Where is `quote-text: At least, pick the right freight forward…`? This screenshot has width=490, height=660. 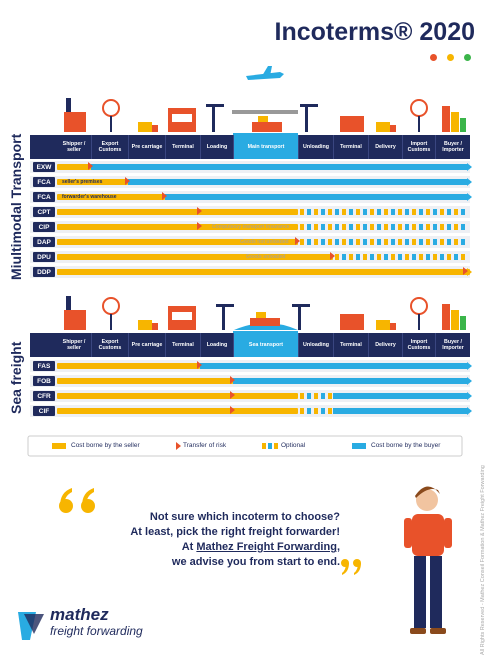
quote-text: At least, pick the right freight forward… is located at coordinates (235, 532).